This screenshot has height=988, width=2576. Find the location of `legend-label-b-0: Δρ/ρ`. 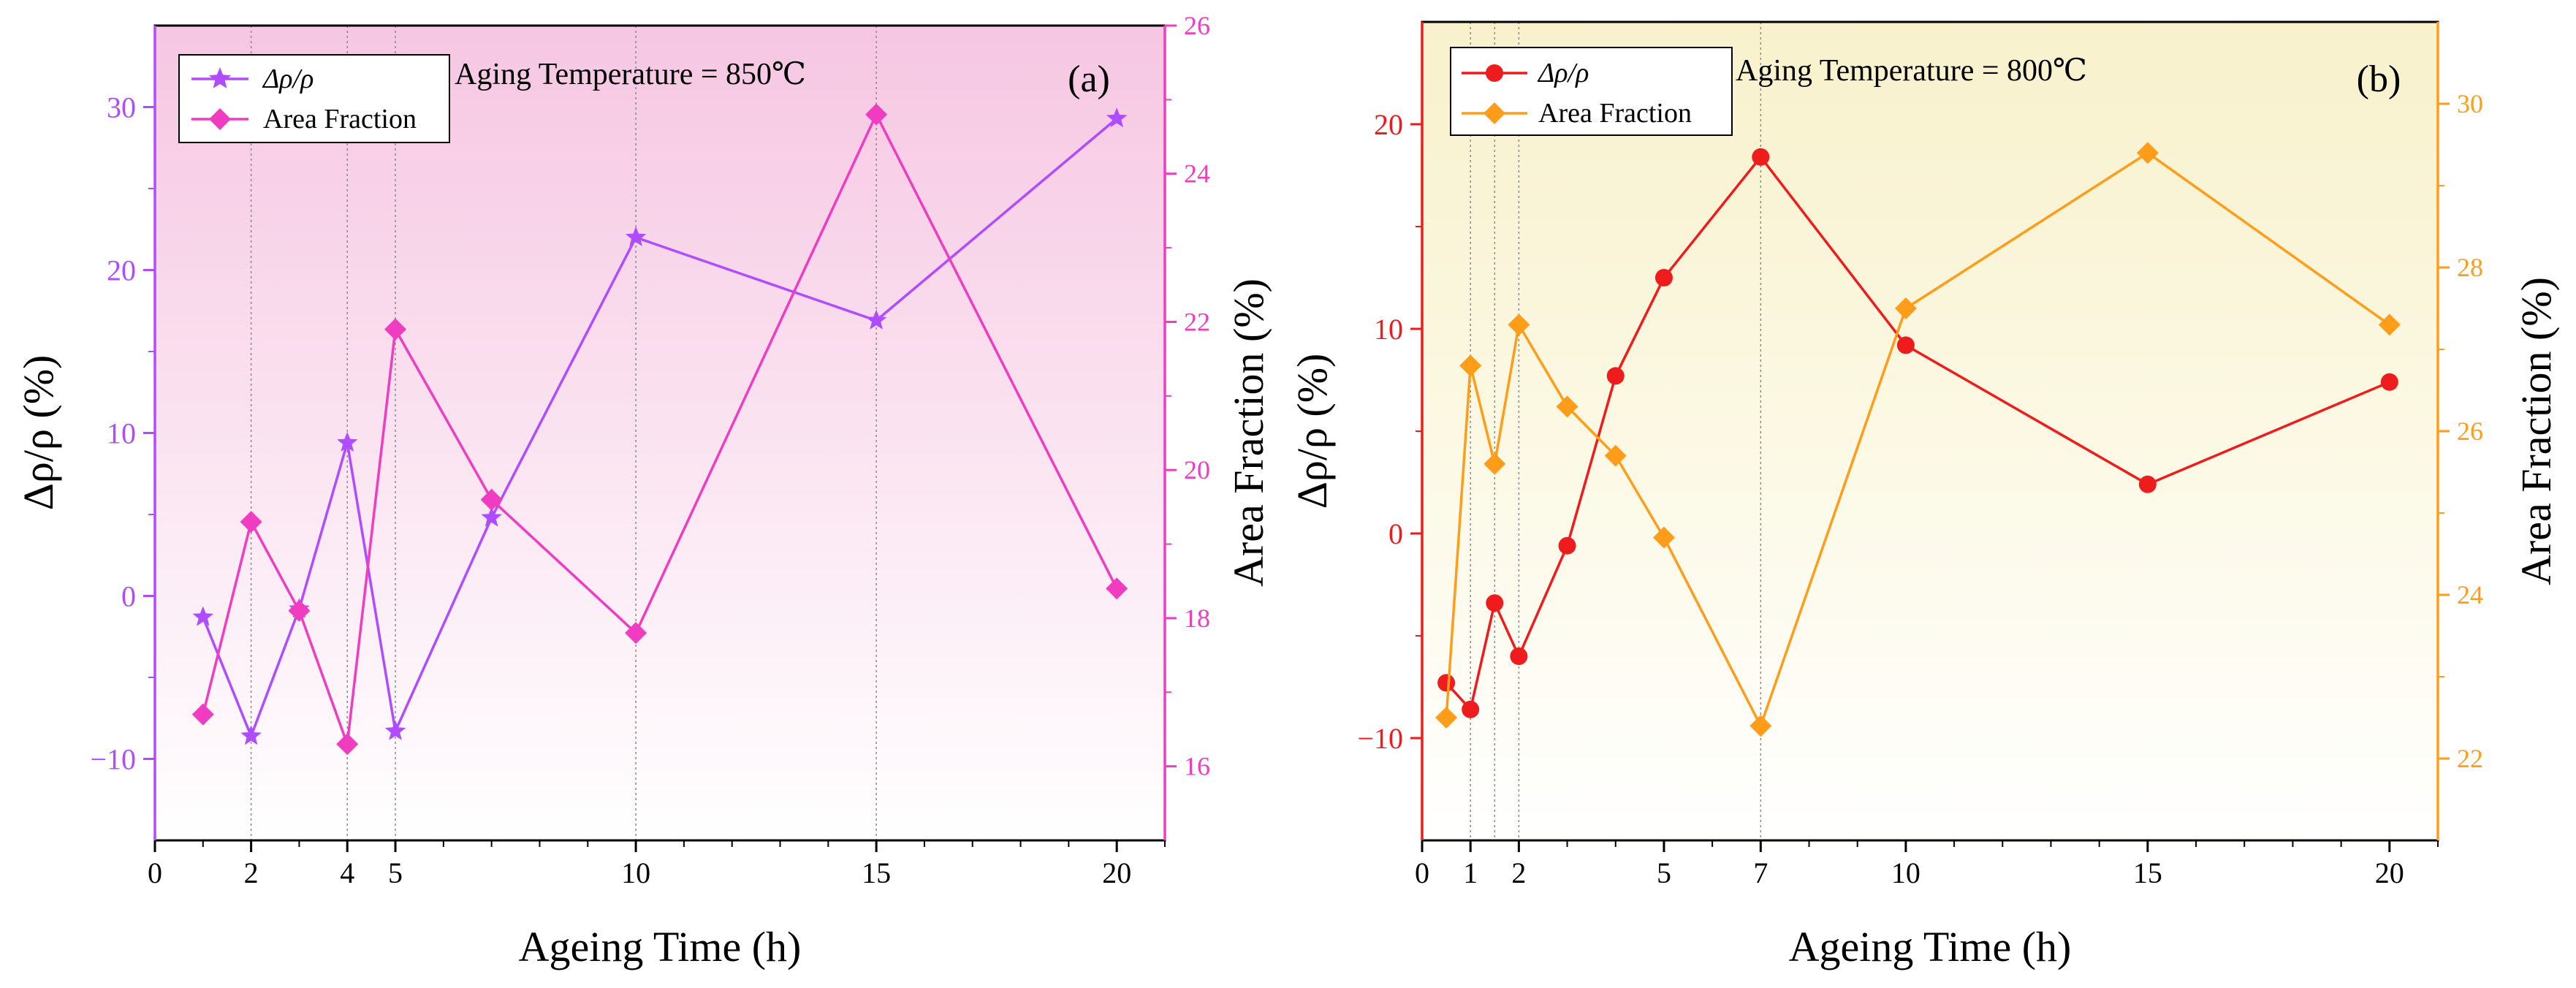

legend-label-b-0: Δρ/ρ is located at coordinates (1563, 73).